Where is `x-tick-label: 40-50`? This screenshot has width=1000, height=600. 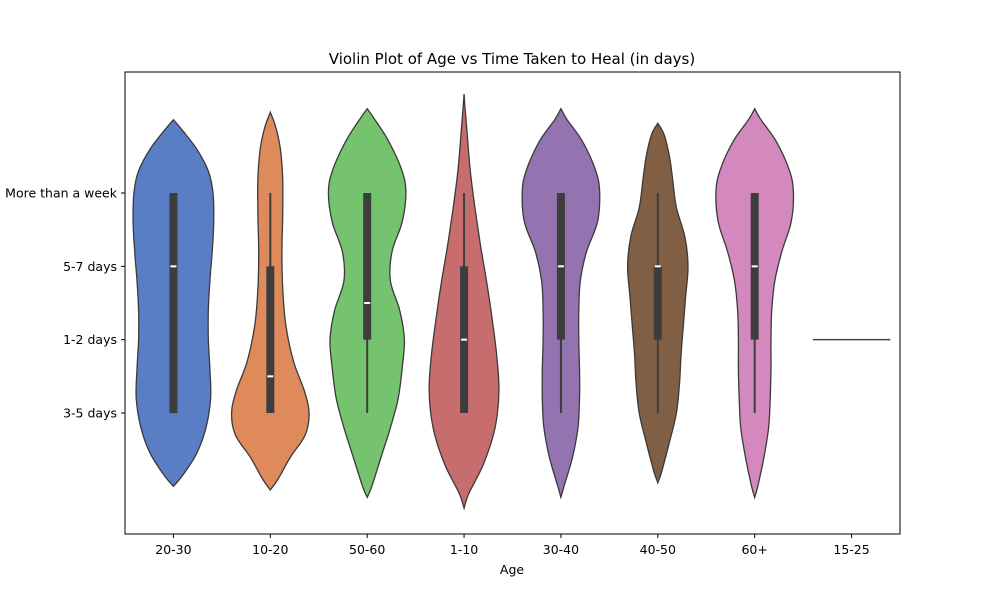 x-tick-label: 40-50 is located at coordinates (658, 549).